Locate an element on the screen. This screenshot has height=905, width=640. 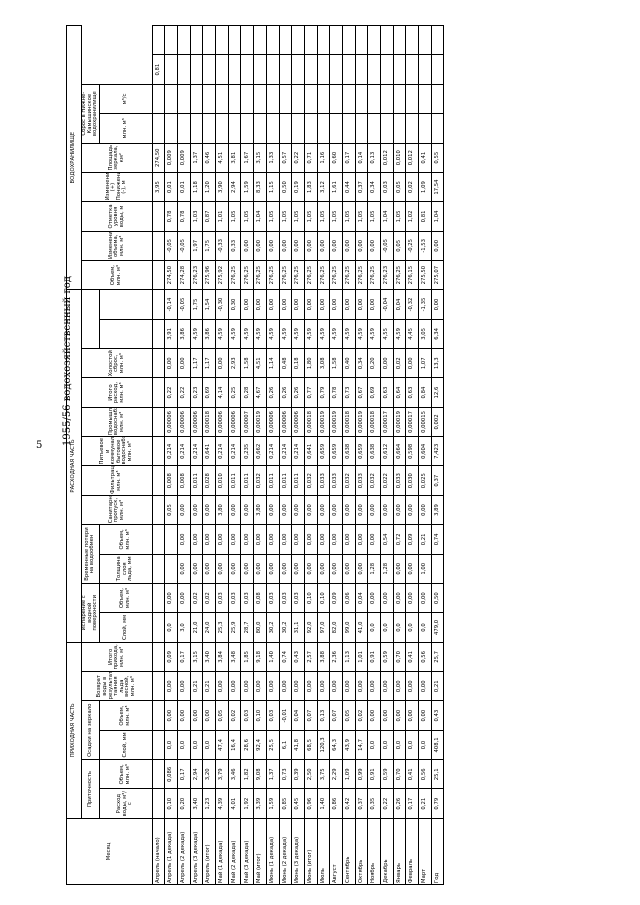
value-cell: 0,69 is located at coordinates (209, 392).